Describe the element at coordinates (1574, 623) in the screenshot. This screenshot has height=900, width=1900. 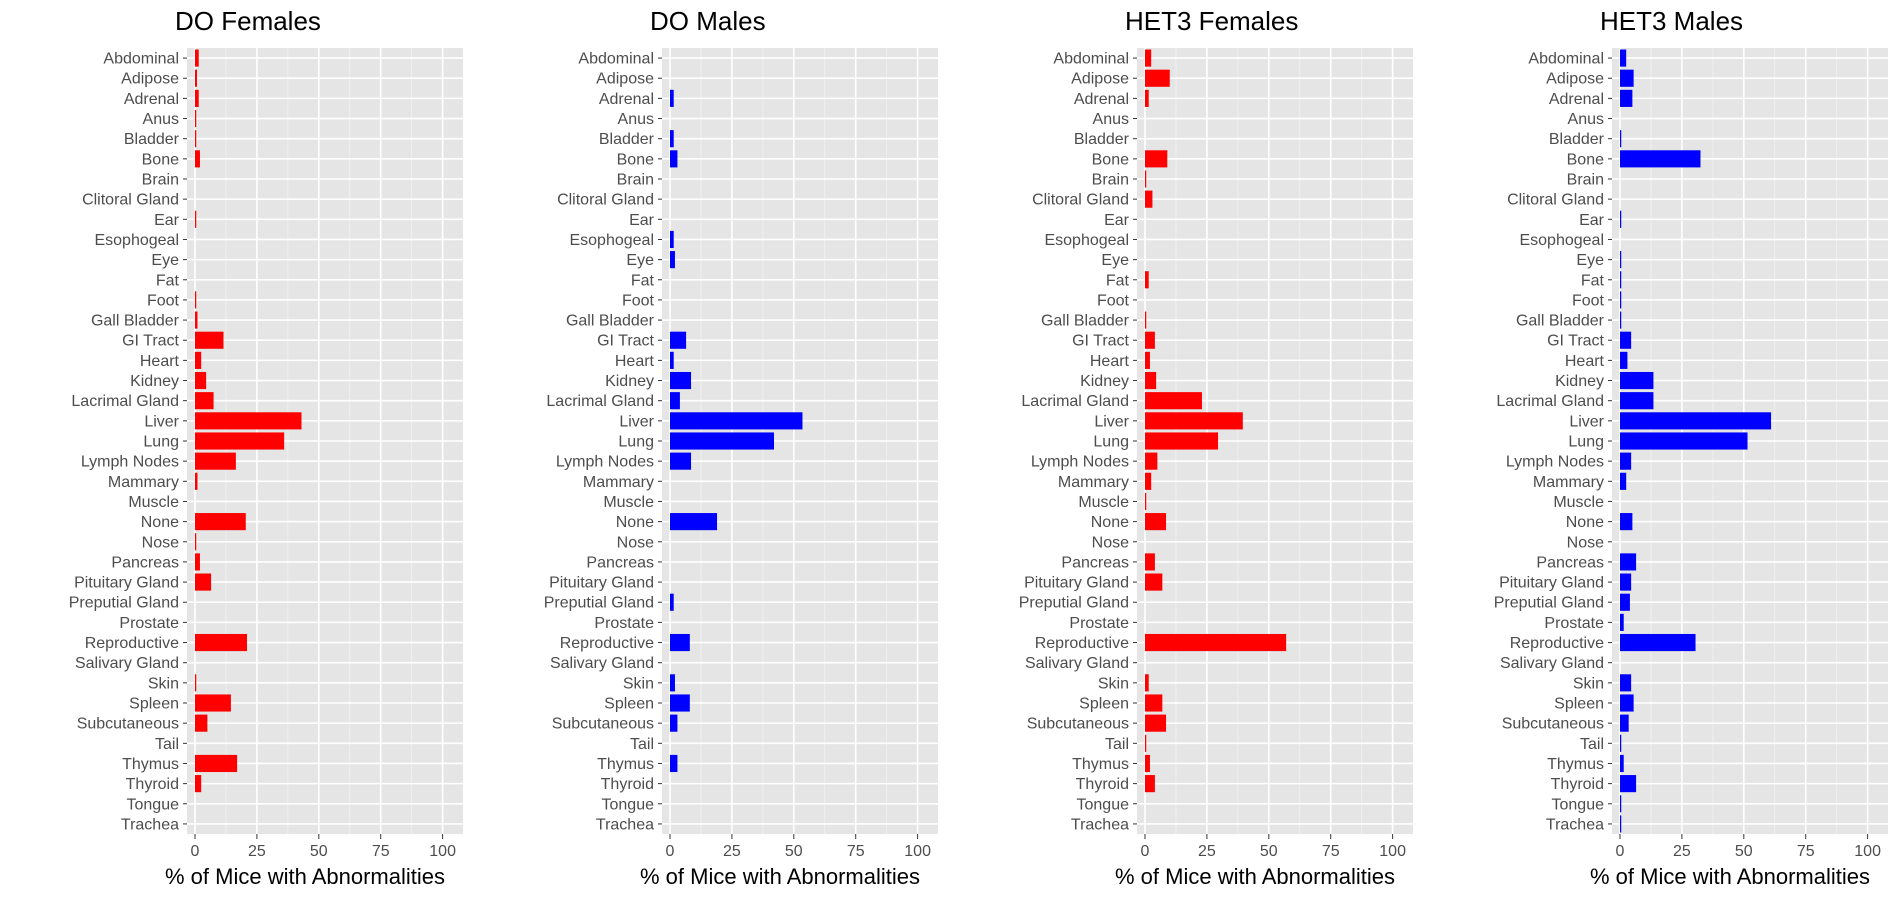
I see `category-label: Prostate` at that location.